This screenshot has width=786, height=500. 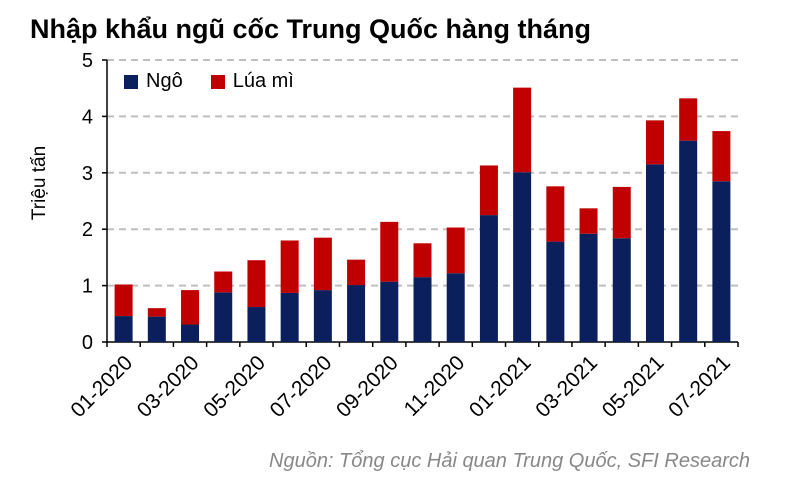 What do you see at coordinates (39, 183) in the screenshot?
I see `y-axis-label: Triệu tấn` at bounding box center [39, 183].